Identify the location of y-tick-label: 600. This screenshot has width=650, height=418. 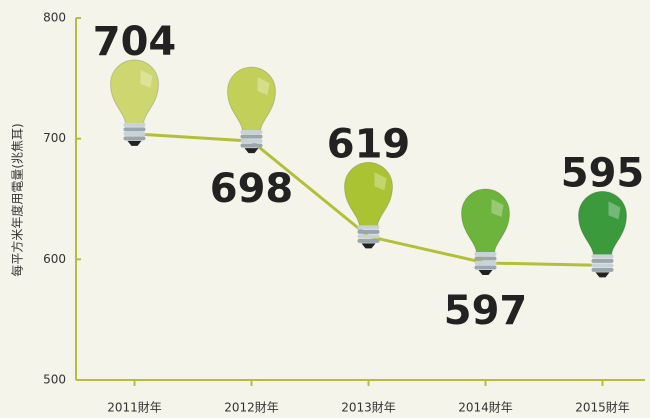
(54, 259).